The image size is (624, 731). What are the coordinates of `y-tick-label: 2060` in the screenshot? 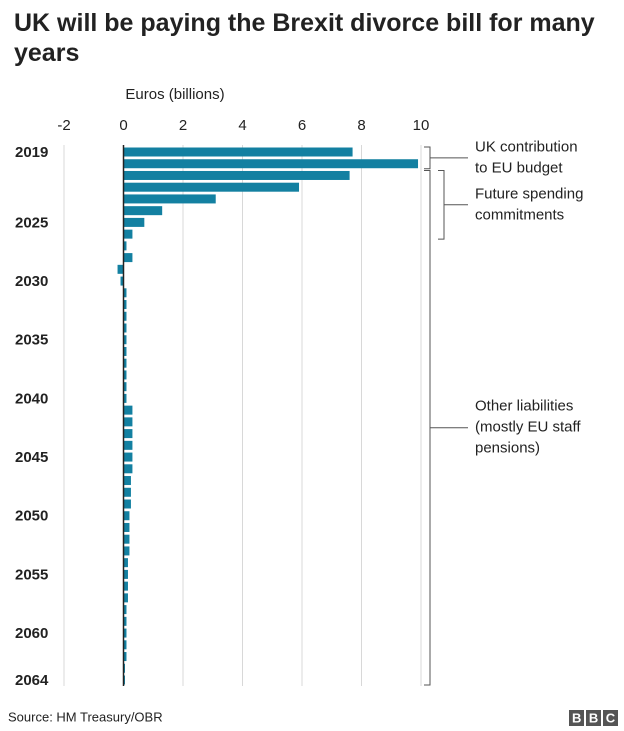 It's located at (31, 633).